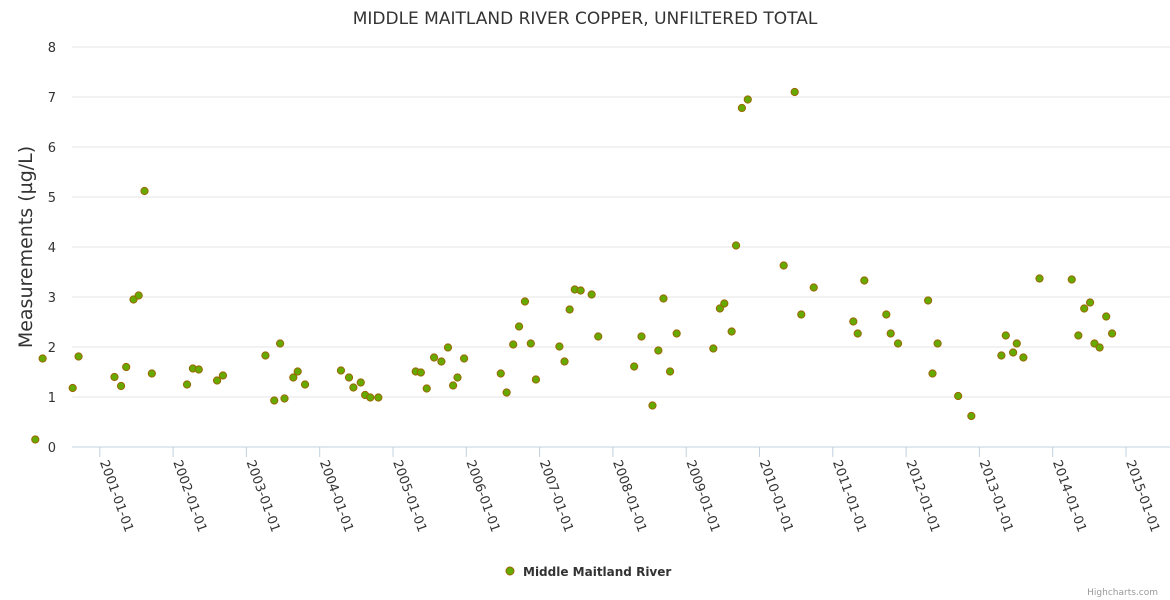 This screenshot has width=1170, height=600. I want to click on y-tick-label: 7, so click(52, 98).